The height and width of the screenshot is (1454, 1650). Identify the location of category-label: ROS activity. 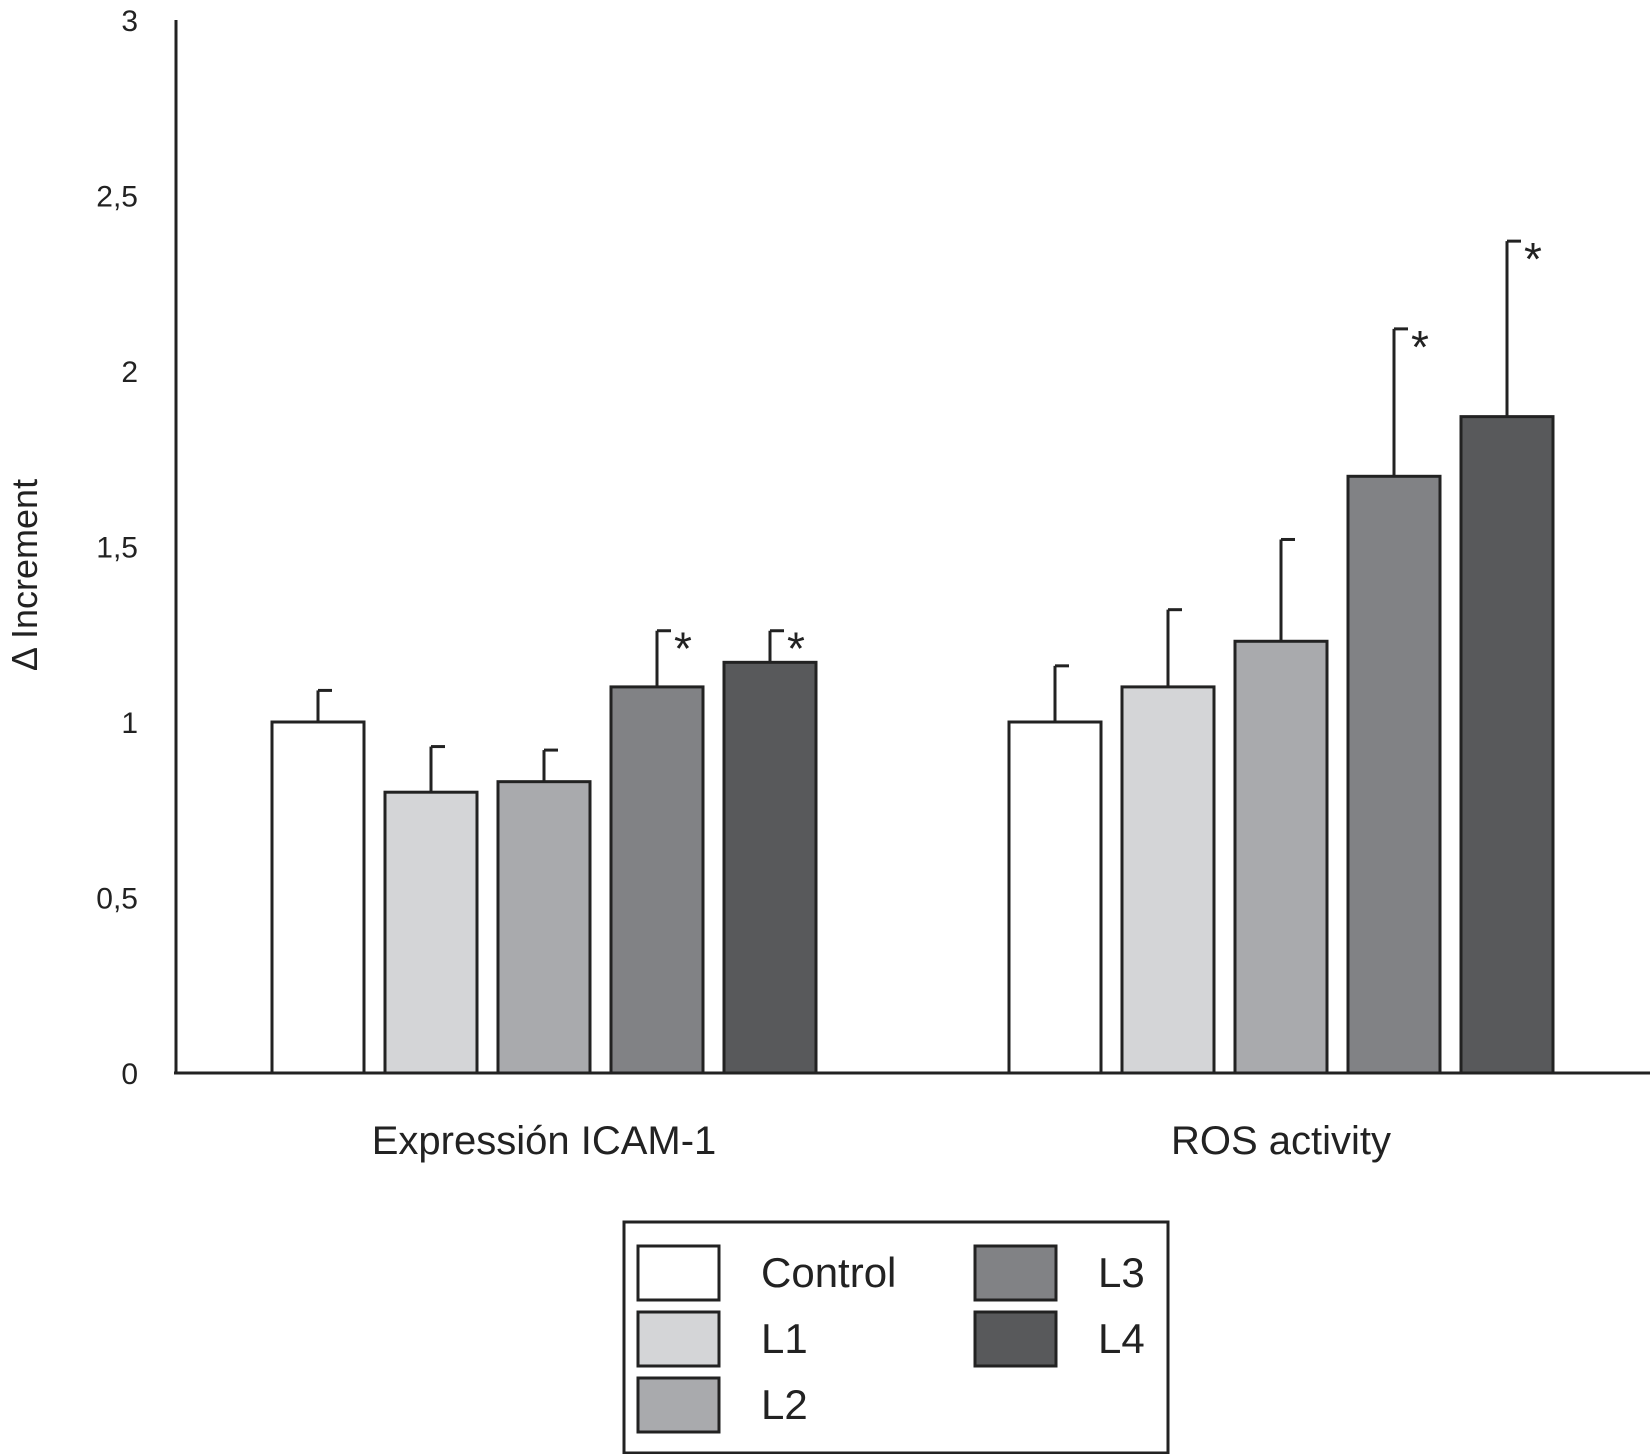
(1281, 1141).